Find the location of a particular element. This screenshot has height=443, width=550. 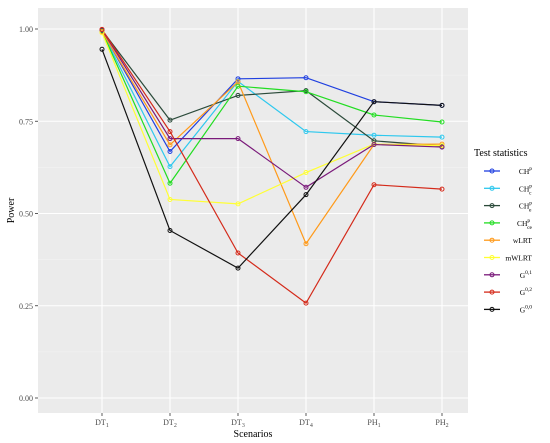

legend-item: wLRT is located at coordinates (508, 240).